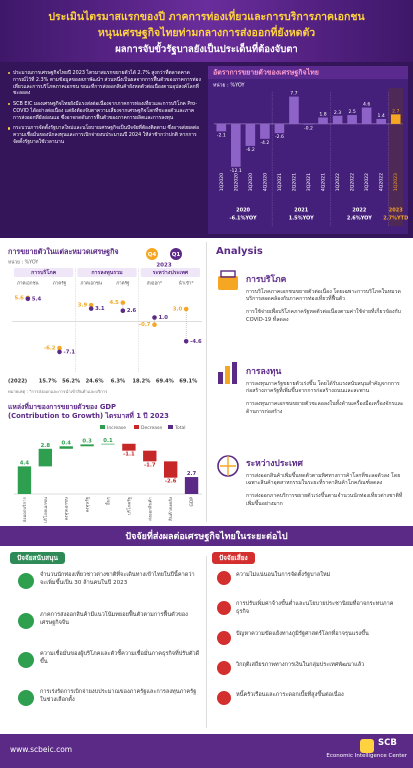 This screenshot has height=768, width=413. I want to click on value-label: -2.1, so click(221, 135).